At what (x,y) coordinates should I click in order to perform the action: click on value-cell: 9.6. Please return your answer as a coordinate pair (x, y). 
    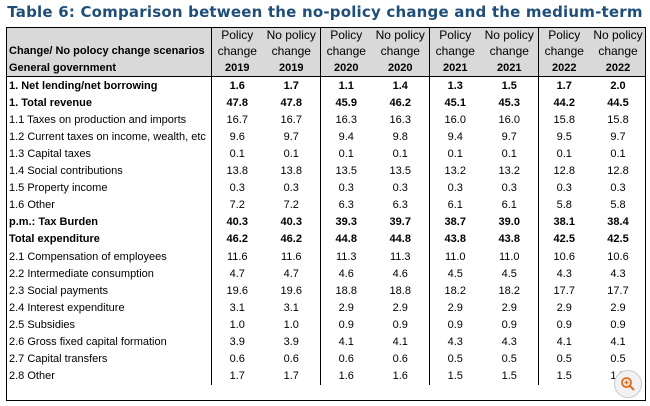
    Looking at the image, I should click on (236, 137).